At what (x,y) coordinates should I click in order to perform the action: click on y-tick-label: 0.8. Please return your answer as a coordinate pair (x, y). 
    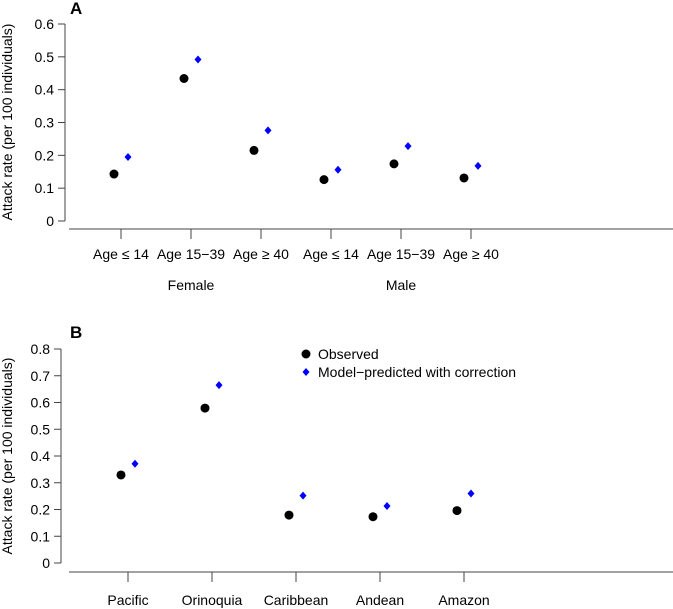
    Looking at the image, I should click on (41, 349).